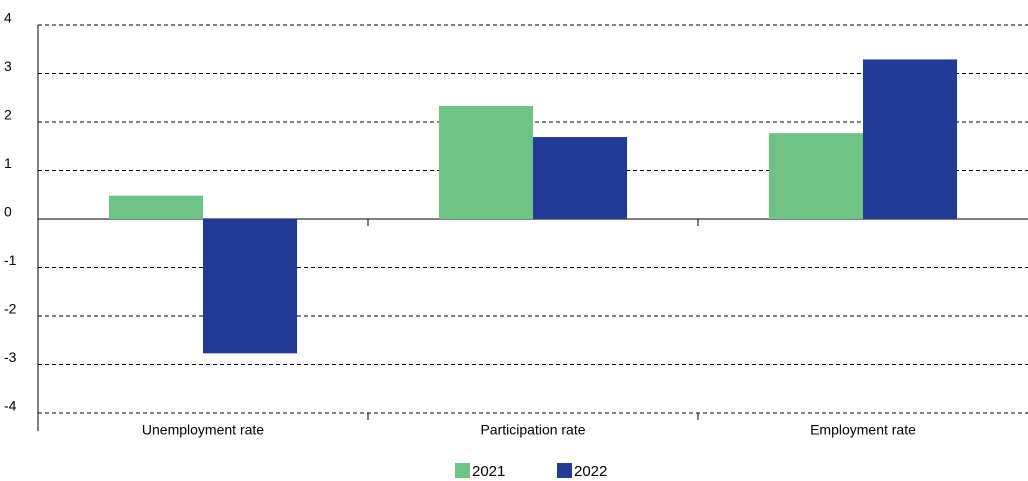 Image resolution: width=1028 pixels, height=481 pixels. What do you see at coordinates (8, 212) in the screenshot?
I see `y-tick-label: 0` at bounding box center [8, 212].